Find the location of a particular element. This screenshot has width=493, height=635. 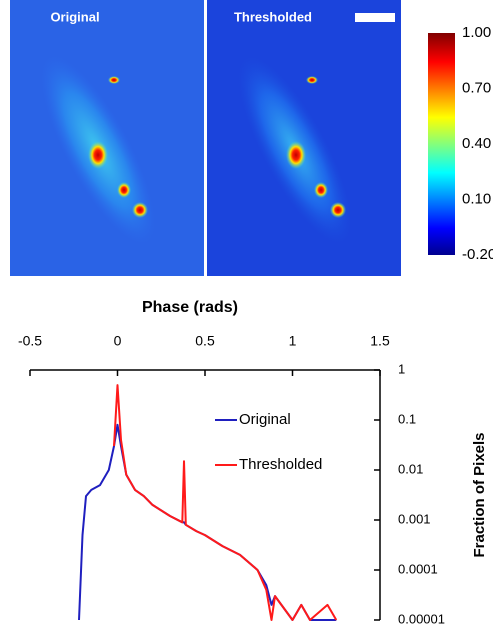

x-tick-label: 1.5 is located at coordinates (380, 341).